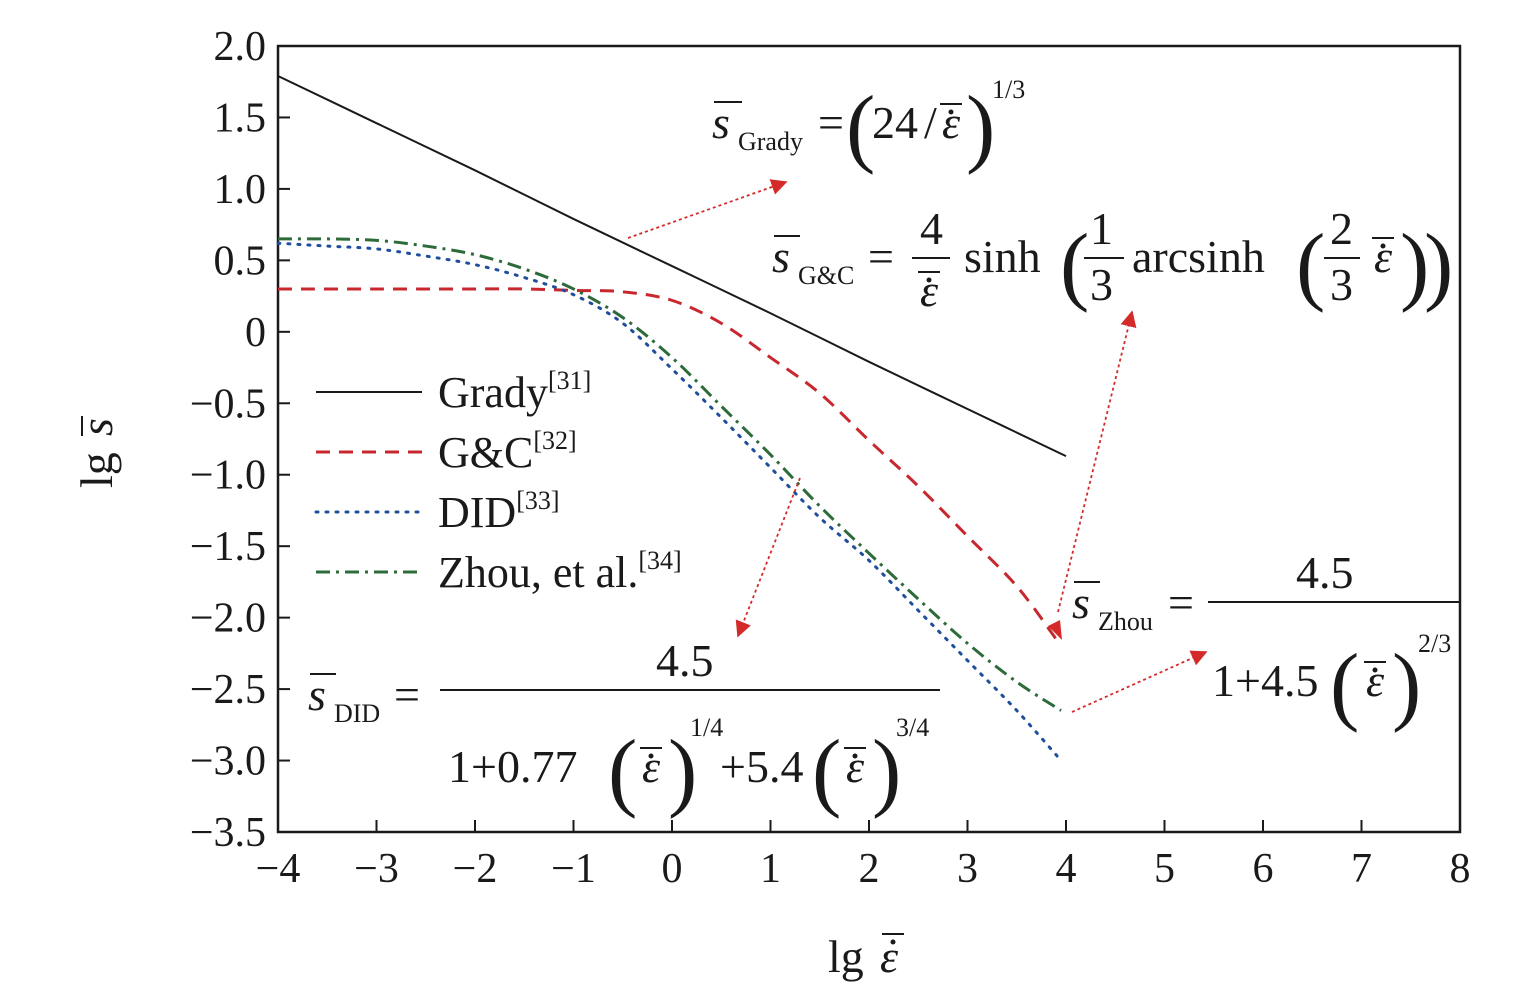 This screenshot has height=988, width=1535. I want to click on x-tick-label: 3, so click(967, 869).